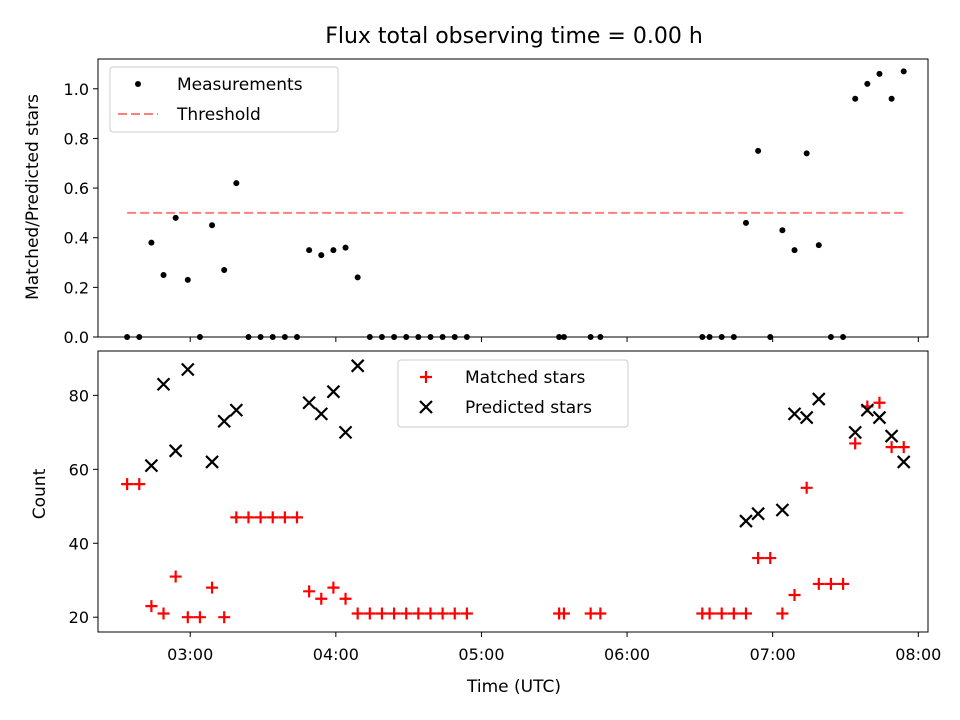  What do you see at coordinates (481, 654) in the screenshot?
I see `x-tick-label: 05:00` at bounding box center [481, 654].